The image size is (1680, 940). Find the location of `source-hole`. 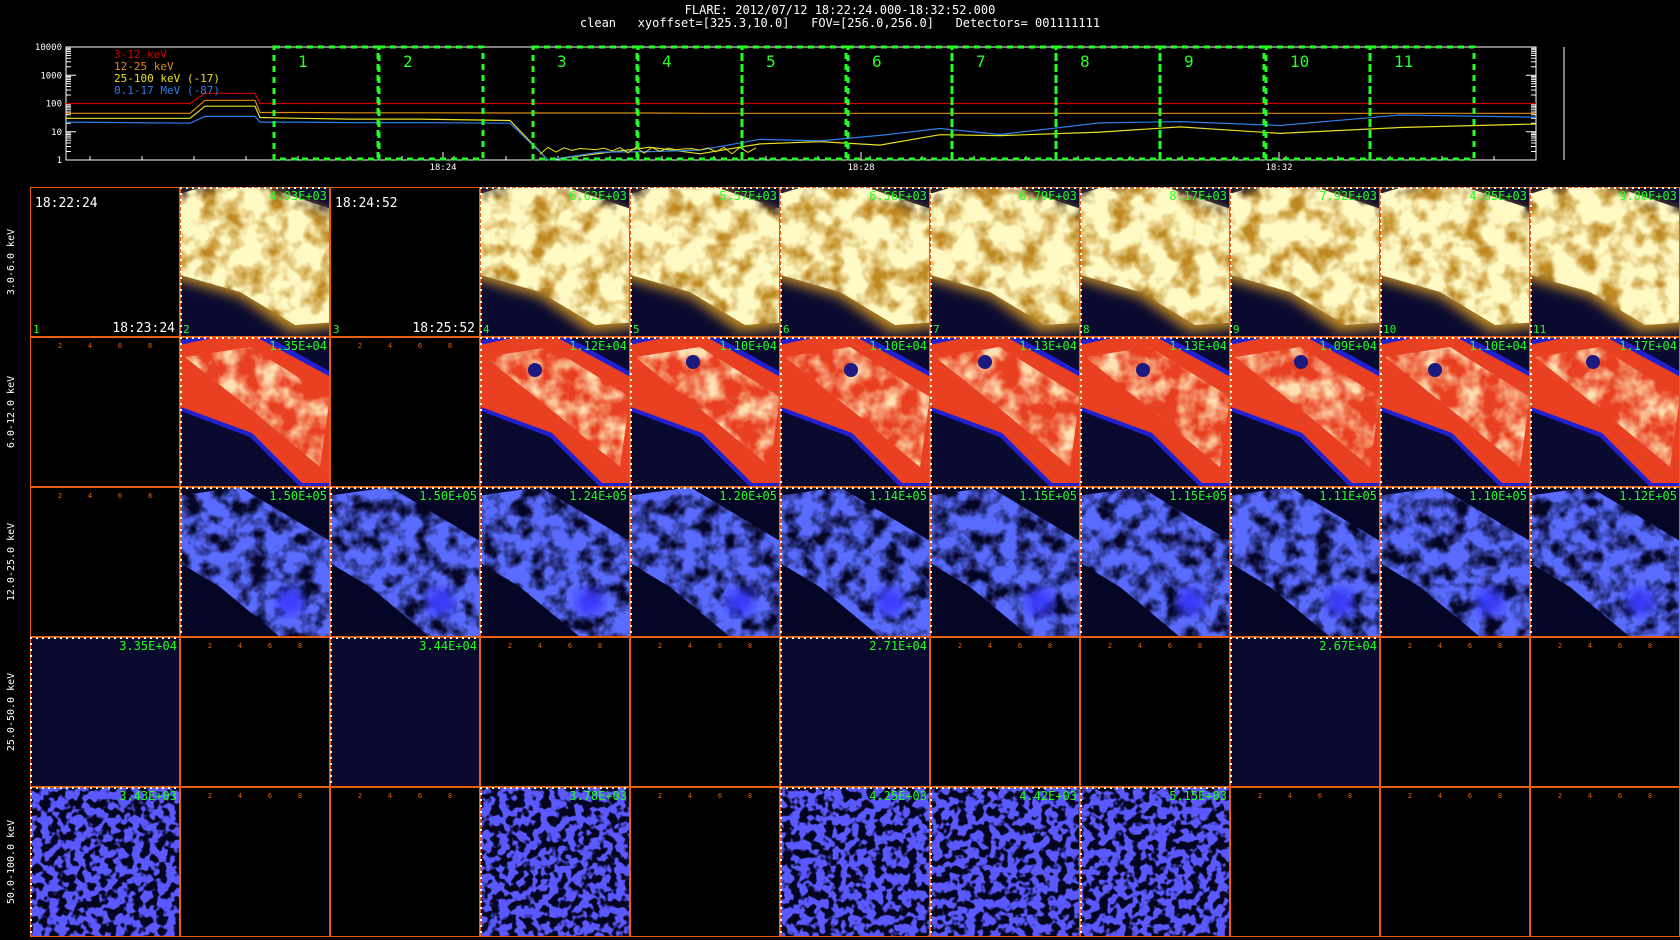

source-hole is located at coordinates (535, 370).